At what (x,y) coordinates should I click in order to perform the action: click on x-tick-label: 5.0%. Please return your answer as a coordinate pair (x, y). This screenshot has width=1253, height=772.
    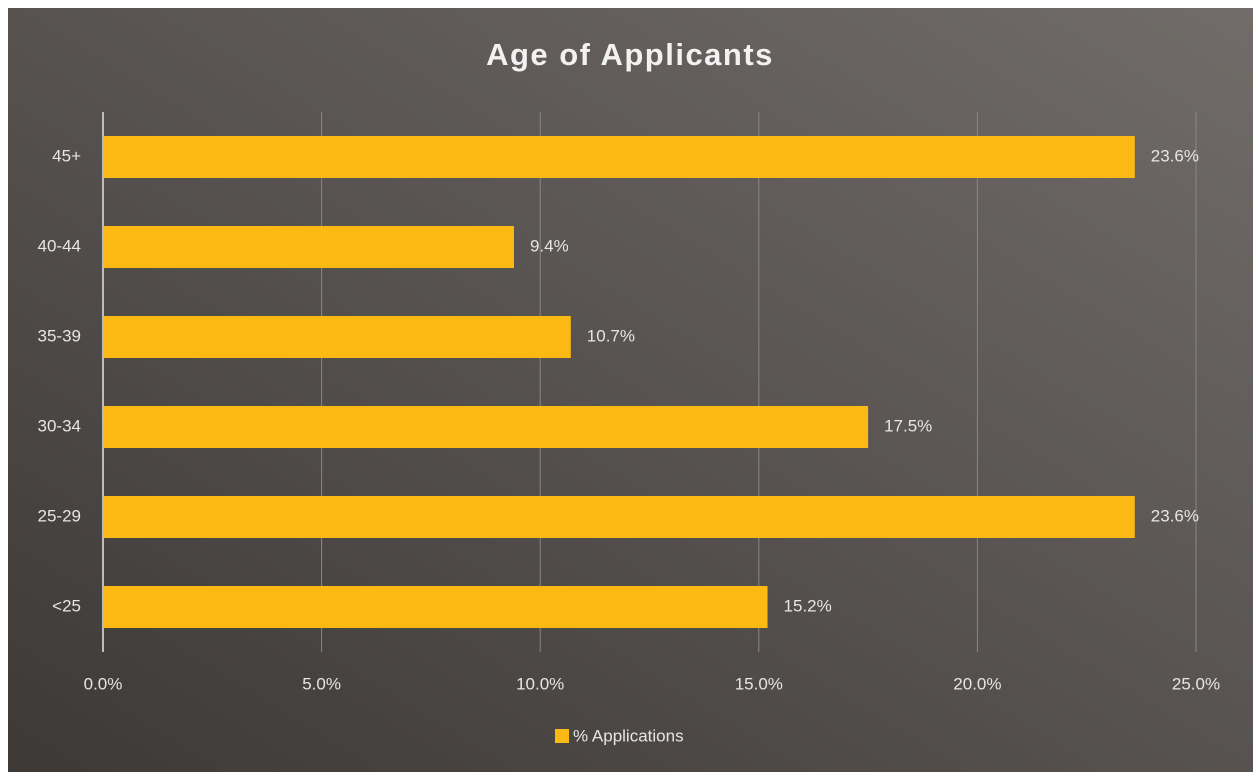
    Looking at the image, I should click on (321, 683).